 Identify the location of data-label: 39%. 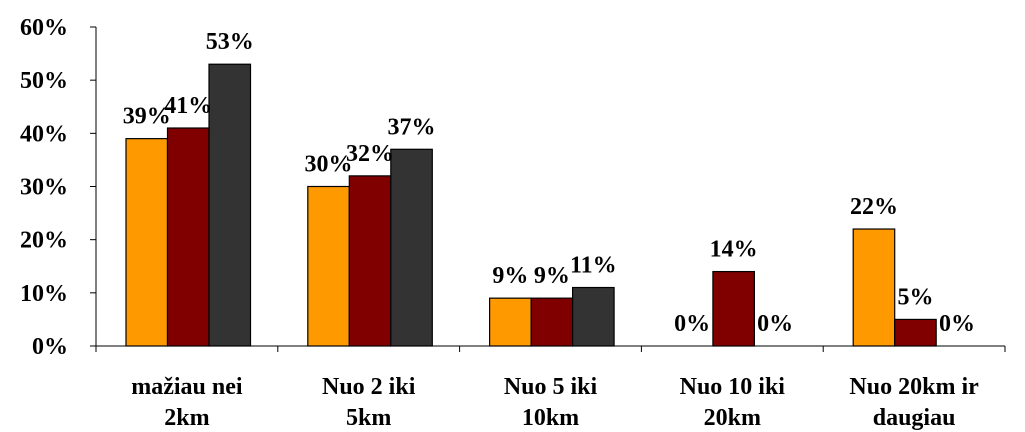
(147, 117).